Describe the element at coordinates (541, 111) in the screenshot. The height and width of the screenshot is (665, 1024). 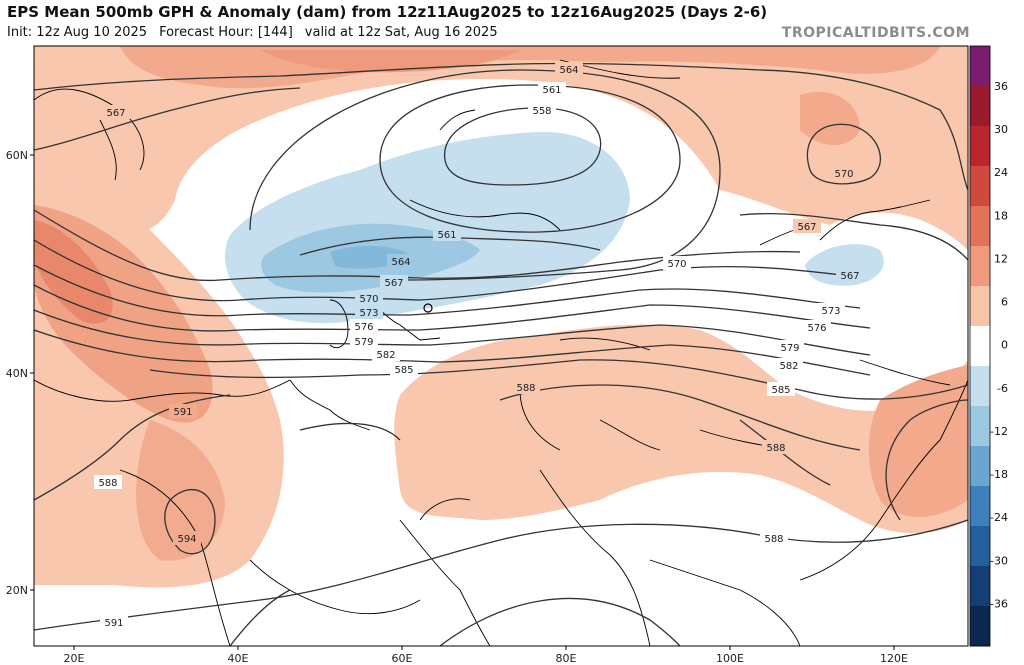
I see `contour-label: 558` at that location.